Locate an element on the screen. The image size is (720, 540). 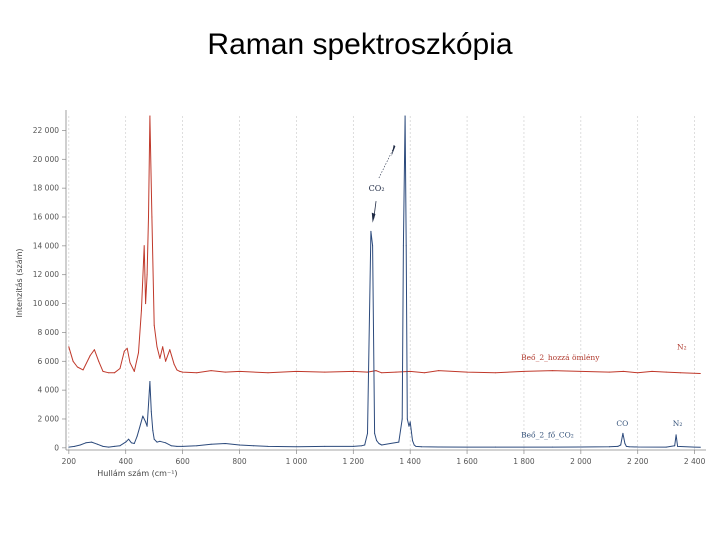
arrow-second-peak is located at coordinates (386, 164).